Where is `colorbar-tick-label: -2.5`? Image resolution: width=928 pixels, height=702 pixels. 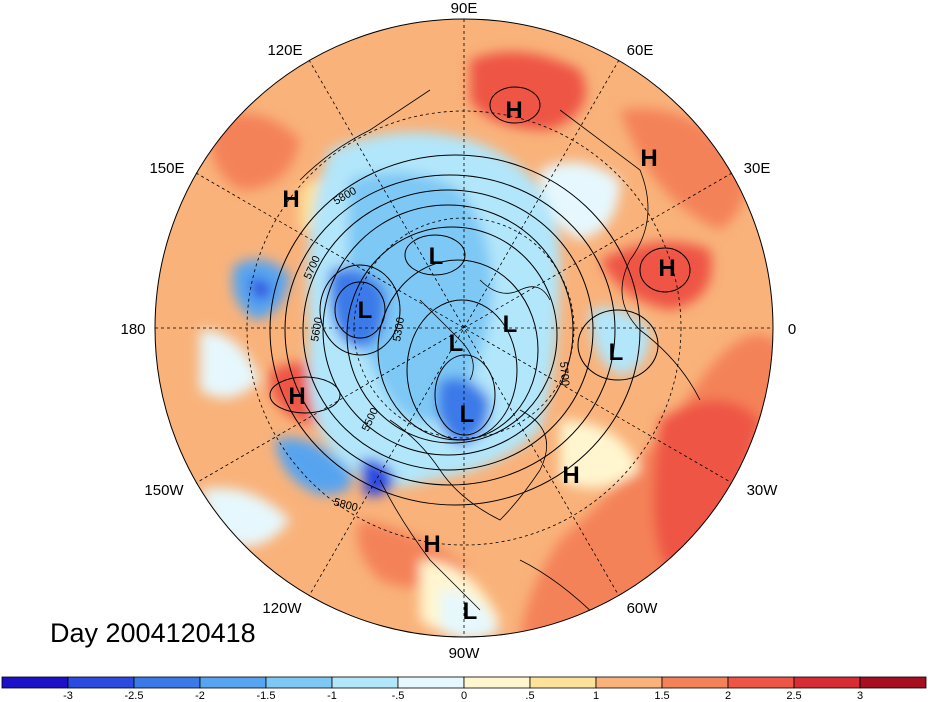 colorbar-tick-label: -2.5 is located at coordinates (134, 696).